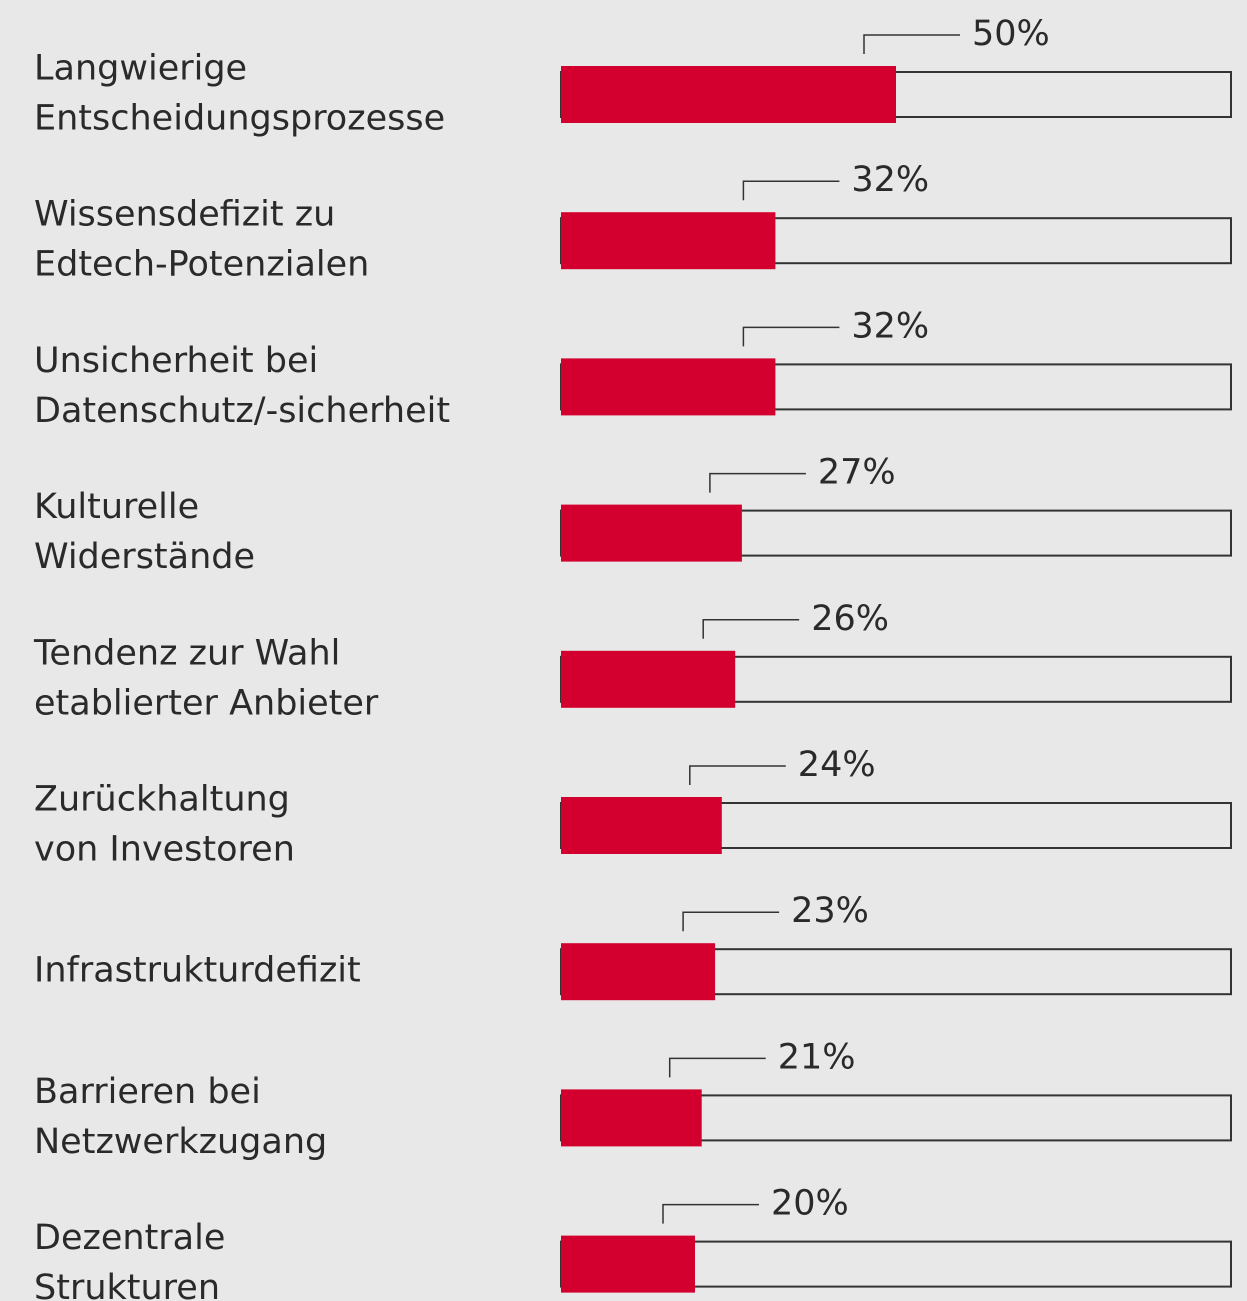 This screenshot has height=1301, width=1247. I want to click on category-label: Kulturelle Widerstände, so click(144, 532).